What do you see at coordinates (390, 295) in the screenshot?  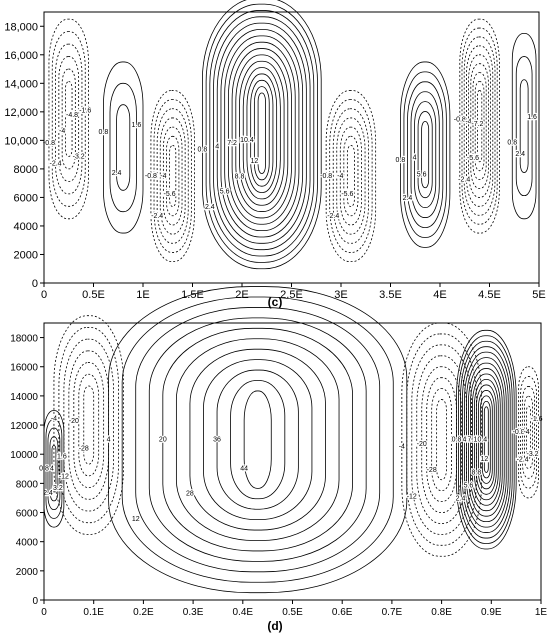 I see `x-tick-label: 3.5E` at bounding box center [390, 295].